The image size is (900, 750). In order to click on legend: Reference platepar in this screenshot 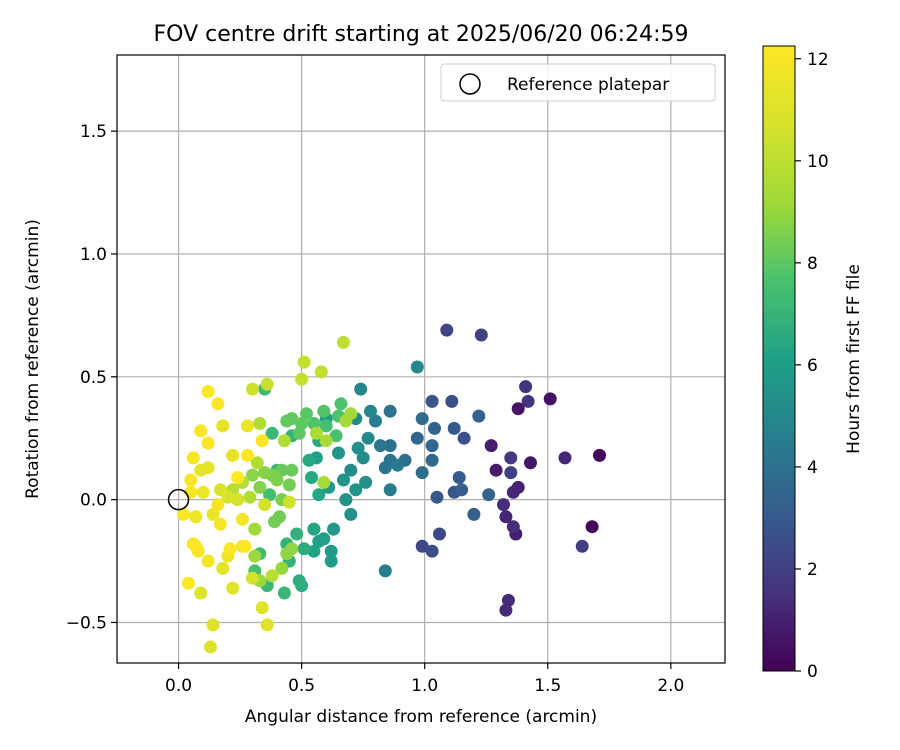, I will do `click(578, 82)`.